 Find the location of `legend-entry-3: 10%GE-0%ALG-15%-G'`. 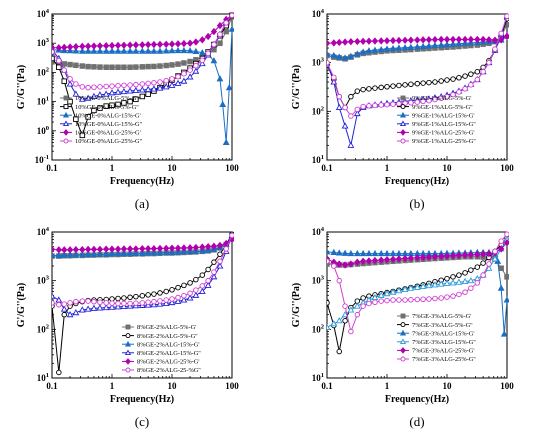

legend-entry-3: 10%GE-0%ALG-15%-G' is located at coordinates (108, 115).